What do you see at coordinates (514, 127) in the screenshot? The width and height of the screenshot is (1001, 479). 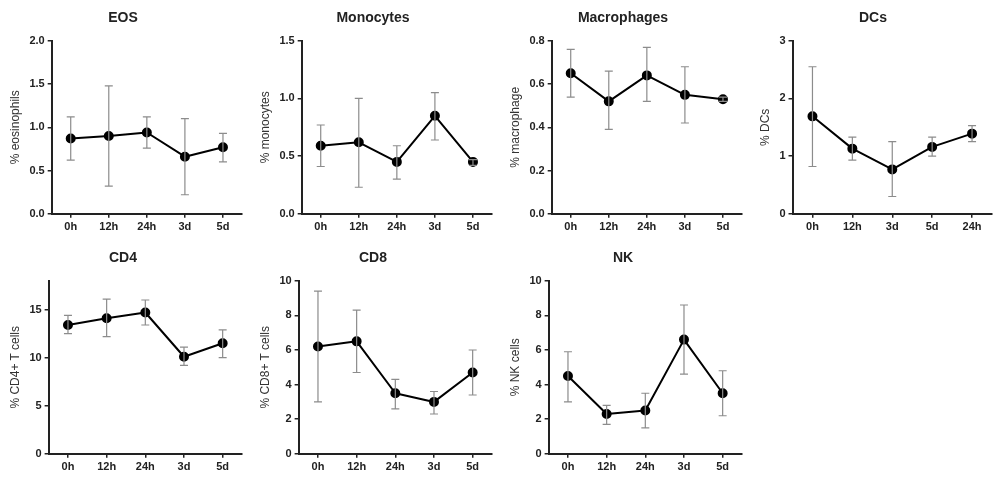 I see `y-axis-title: % macrophage` at bounding box center [514, 127].